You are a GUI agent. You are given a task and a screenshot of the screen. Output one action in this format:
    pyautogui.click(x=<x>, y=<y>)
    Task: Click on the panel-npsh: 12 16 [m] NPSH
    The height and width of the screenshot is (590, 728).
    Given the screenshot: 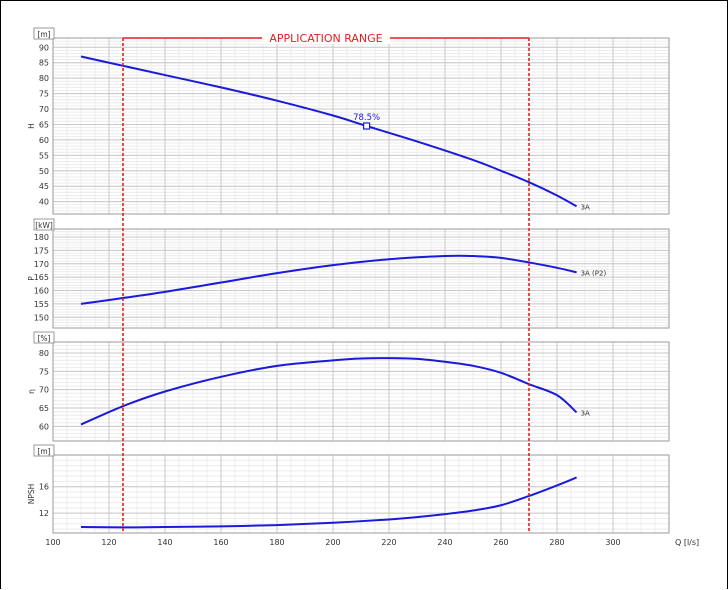 What is the action you would take?
    pyautogui.click(x=348, y=489)
    